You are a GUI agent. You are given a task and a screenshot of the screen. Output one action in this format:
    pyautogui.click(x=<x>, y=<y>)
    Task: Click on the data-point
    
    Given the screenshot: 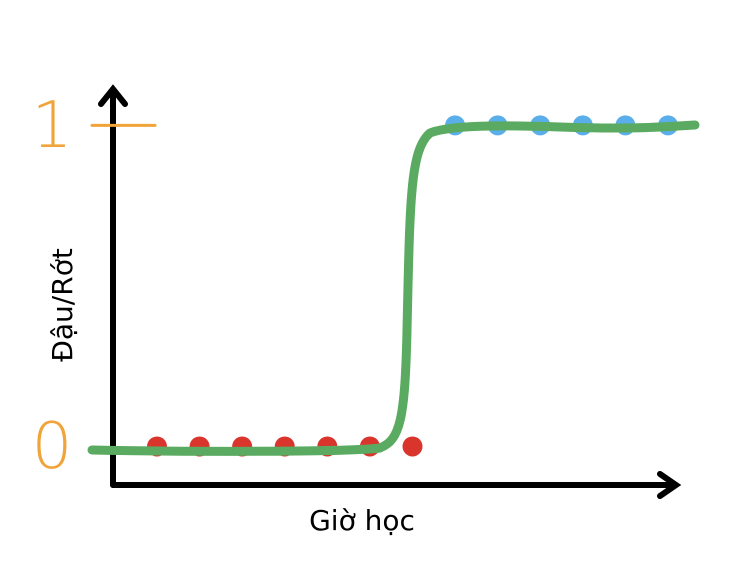 What is the action you would take?
    pyautogui.click(x=412, y=446)
    